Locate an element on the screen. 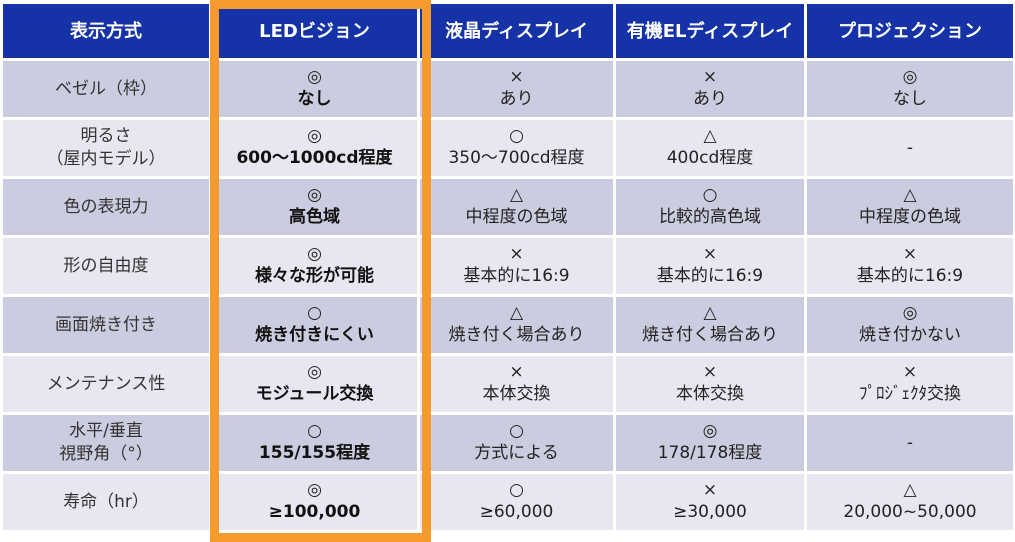 The width and height of the screenshot is (1015, 542). cell-value: 600～1000cd程度 is located at coordinates (314, 158).